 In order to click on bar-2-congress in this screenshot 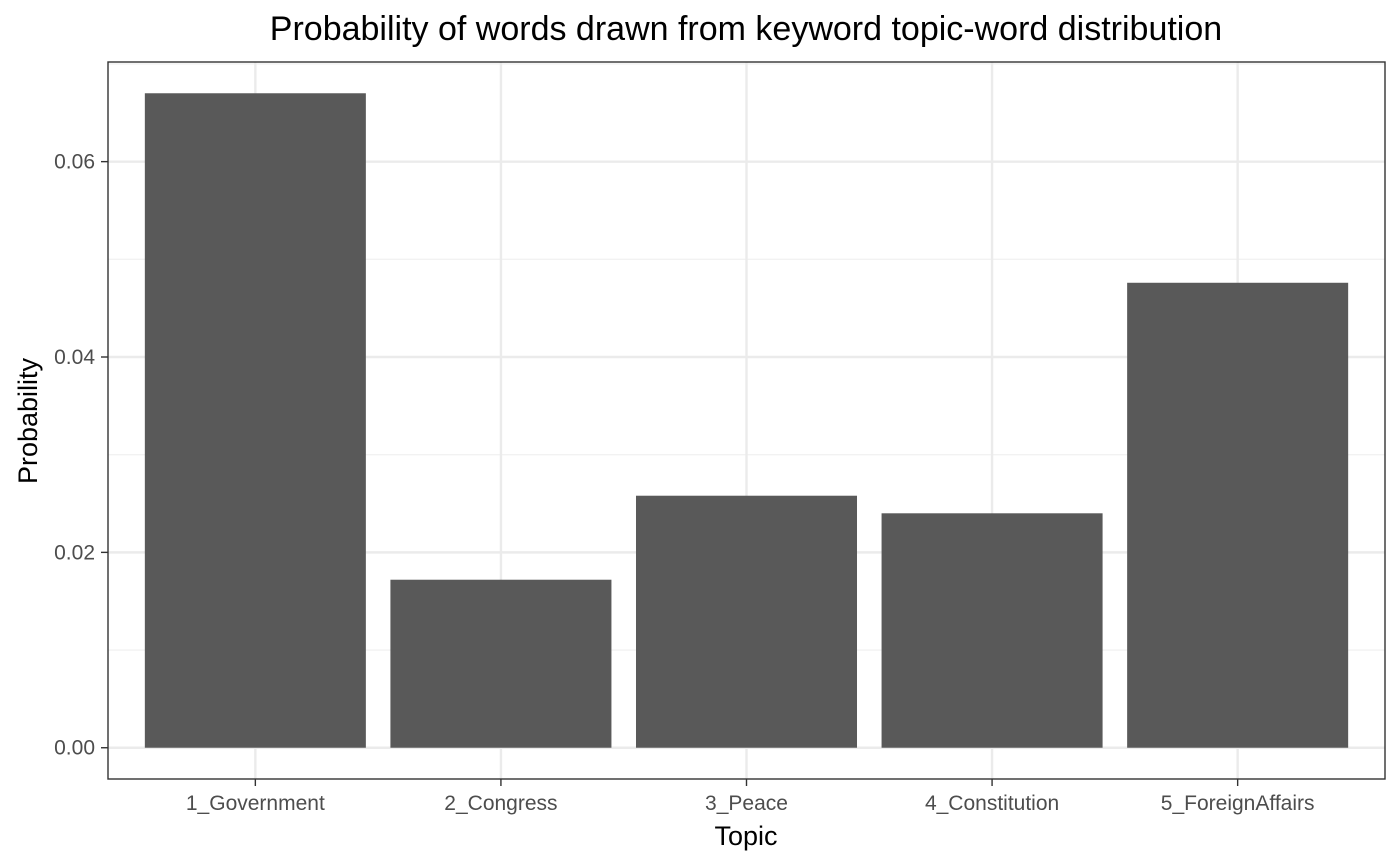, I will do `click(501, 663)`.